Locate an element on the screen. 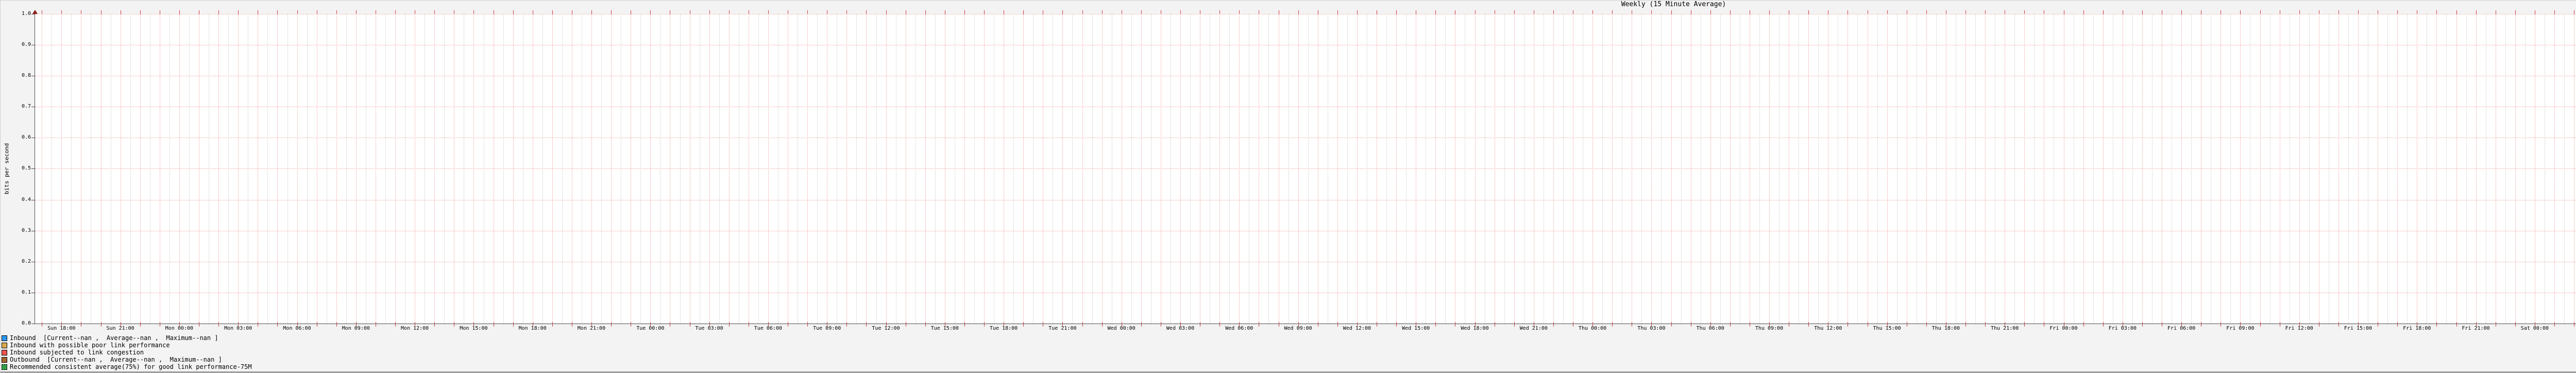  x-tick-label: Thu 00:00 is located at coordinates (1593, 328).